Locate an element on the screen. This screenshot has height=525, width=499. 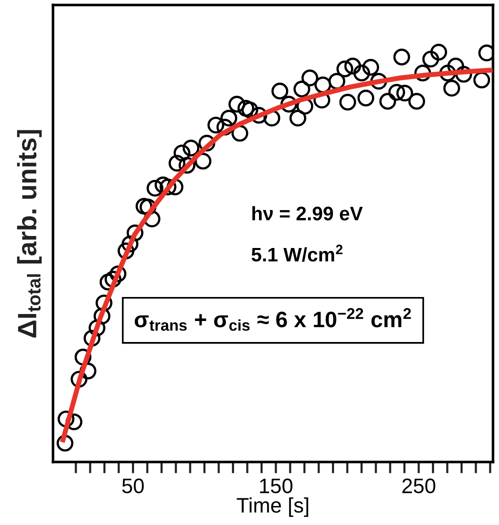
x-tick-label: 250 is located at coordinates (419, 486).